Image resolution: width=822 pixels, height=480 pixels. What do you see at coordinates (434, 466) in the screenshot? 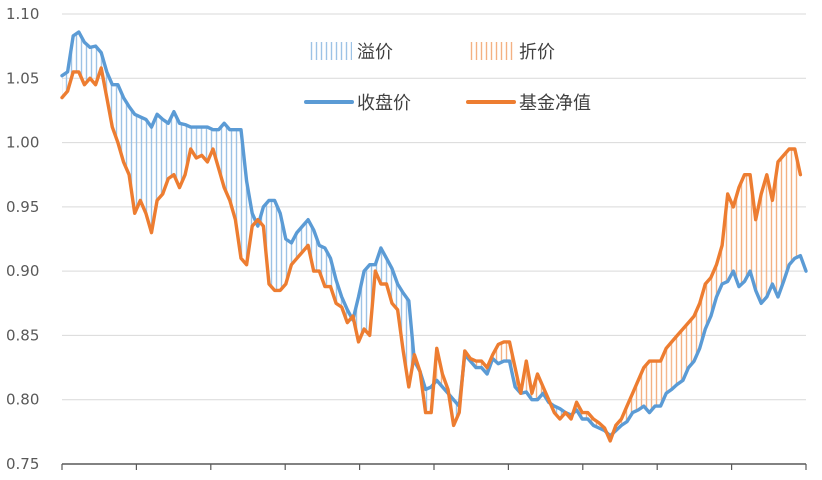
I see `x-axis` at bounding box center [434, 466].